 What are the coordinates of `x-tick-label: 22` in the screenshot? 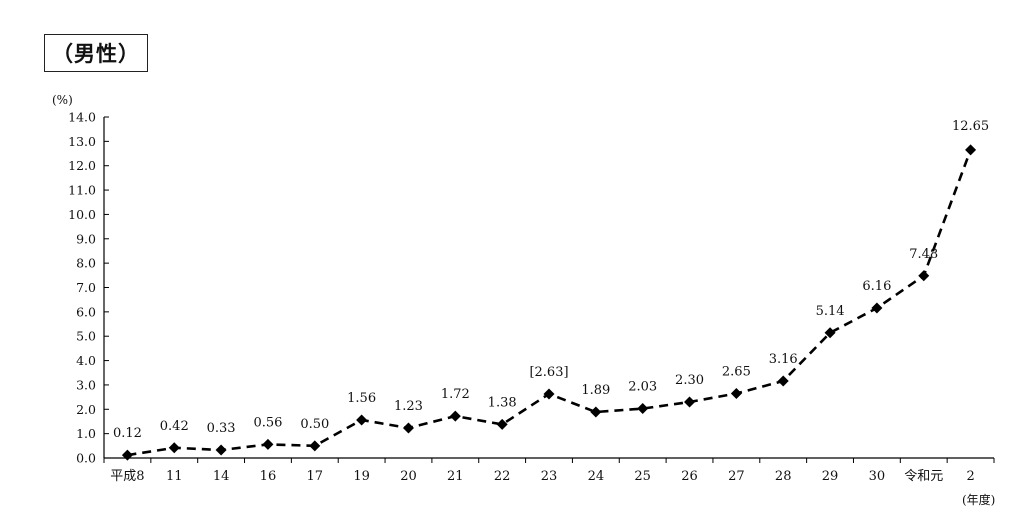 It's located at (502, 476).